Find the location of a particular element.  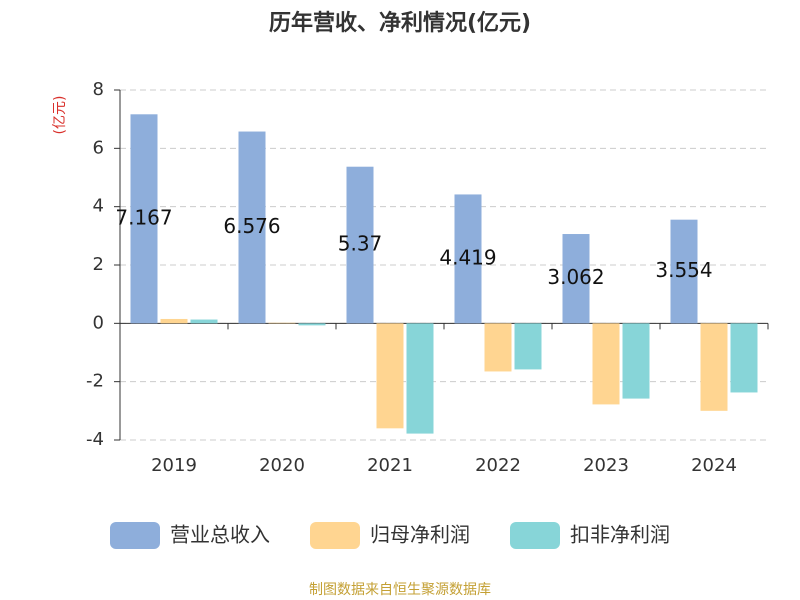

y-tick-label: 4 is located at coordinates (98, 206).